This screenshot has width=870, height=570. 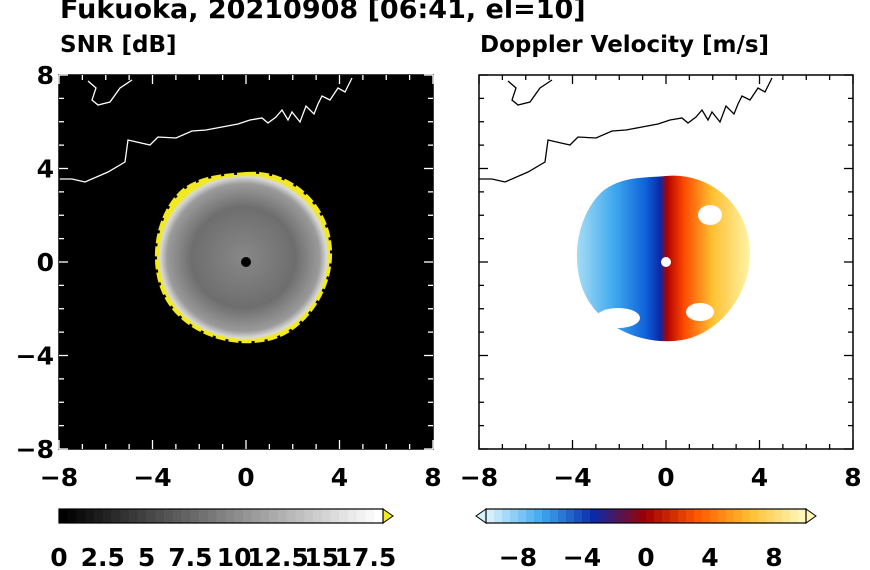 What do you see at coordinates (582, 556) in the screenshot?
I see `doppler-colorbar-label: −4` at bounding box center [582, 556].